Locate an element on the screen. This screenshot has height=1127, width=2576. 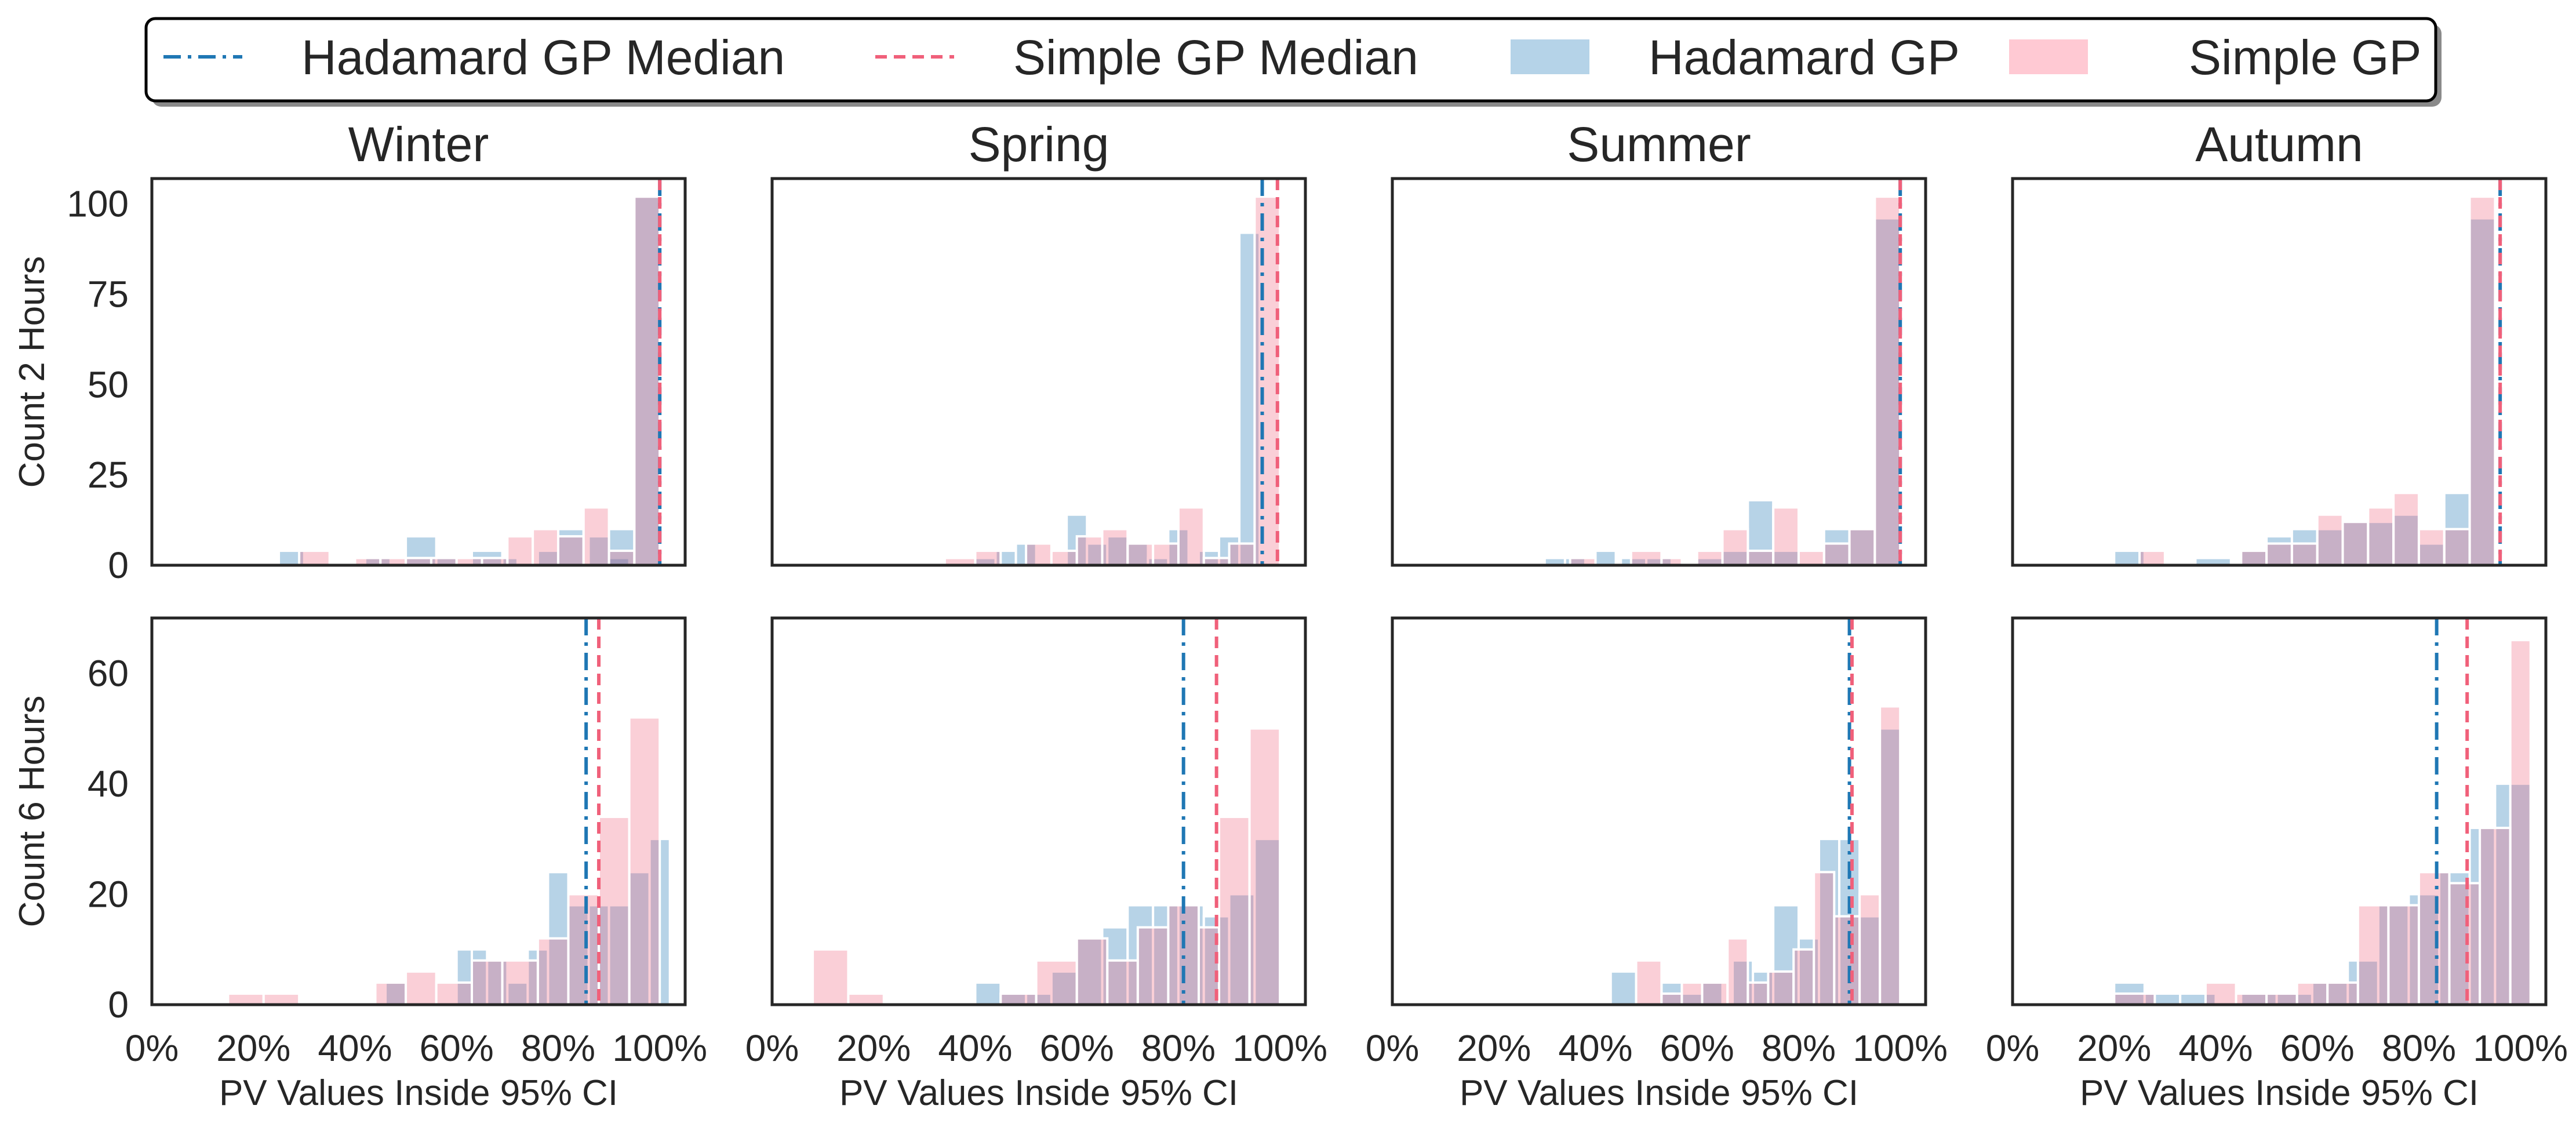
panel-autumn-row1: Autumn is located at coordinates (2279, 342).